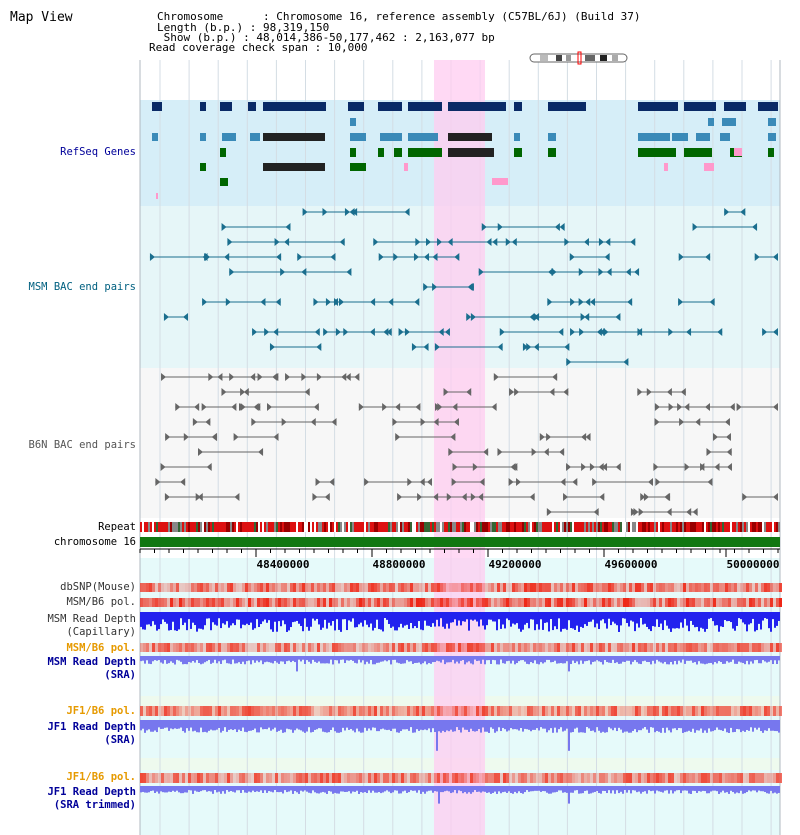  I want to click on track-label-msm-b6-pol-2: MSM/B6 pol., so click(101, 648).